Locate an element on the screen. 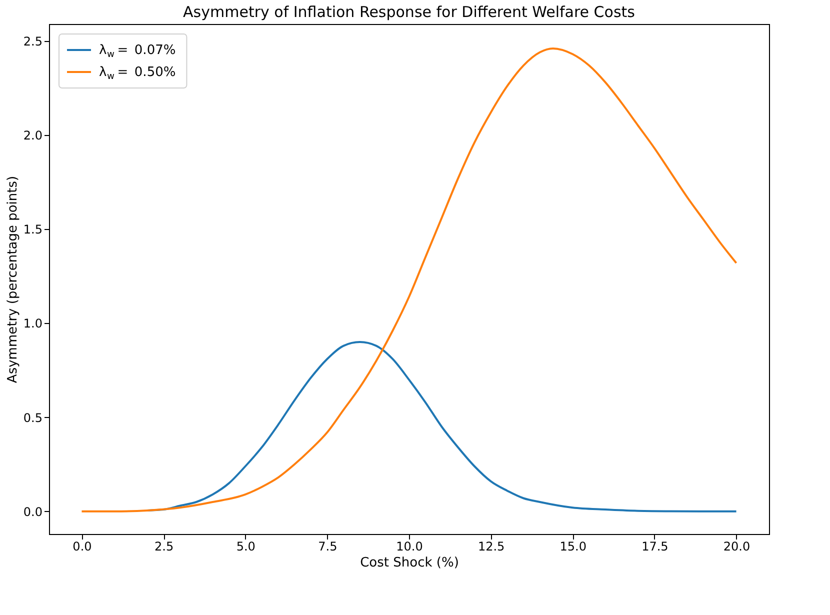 Image resolution: width=830 pixels, height=615 pixels. y-axis-title: Asymmetry (percentage points) is located at coordinates (12, 280).